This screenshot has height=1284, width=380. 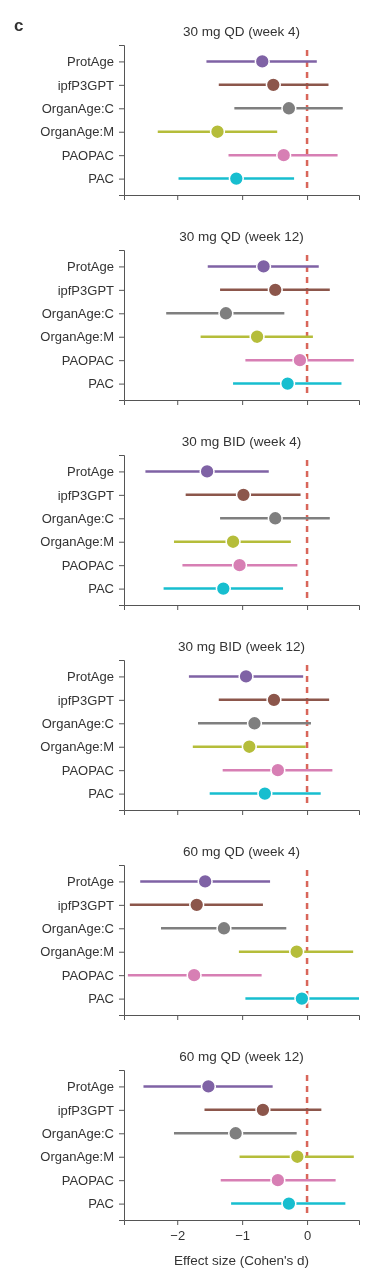 What do you see at coordinates (307, 1236) in the screenshot?
I see `x-tick-label: 0` at bounding box center [307, 1236].